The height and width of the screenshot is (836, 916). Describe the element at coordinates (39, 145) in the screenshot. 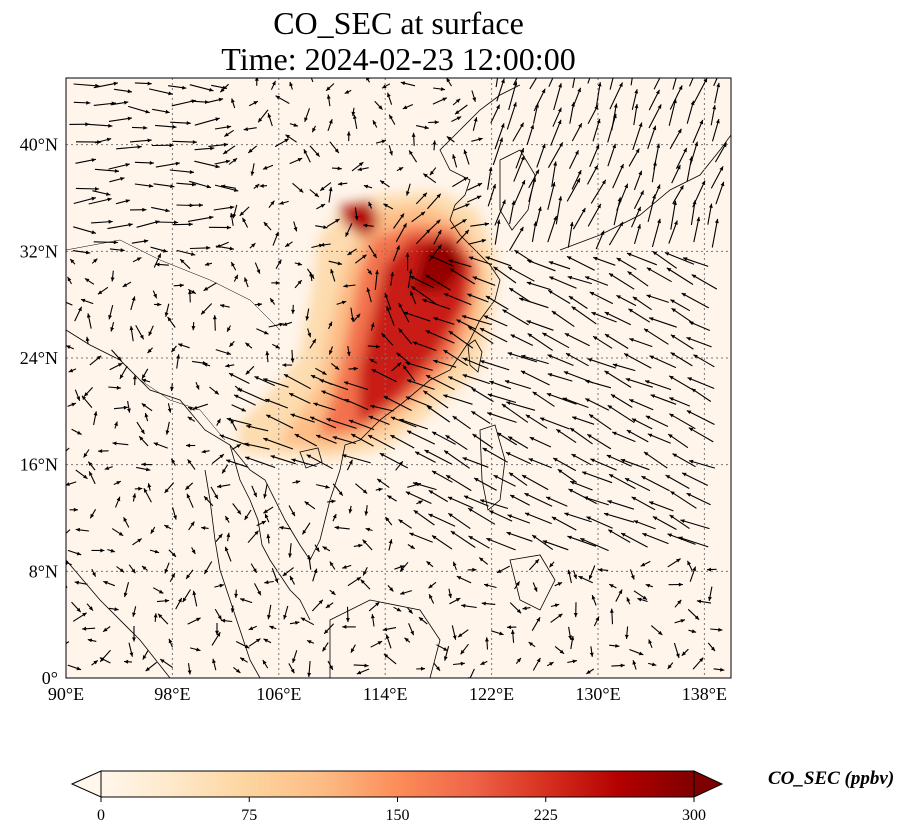

I see `latitude-tick-label: 40°N` at that location.